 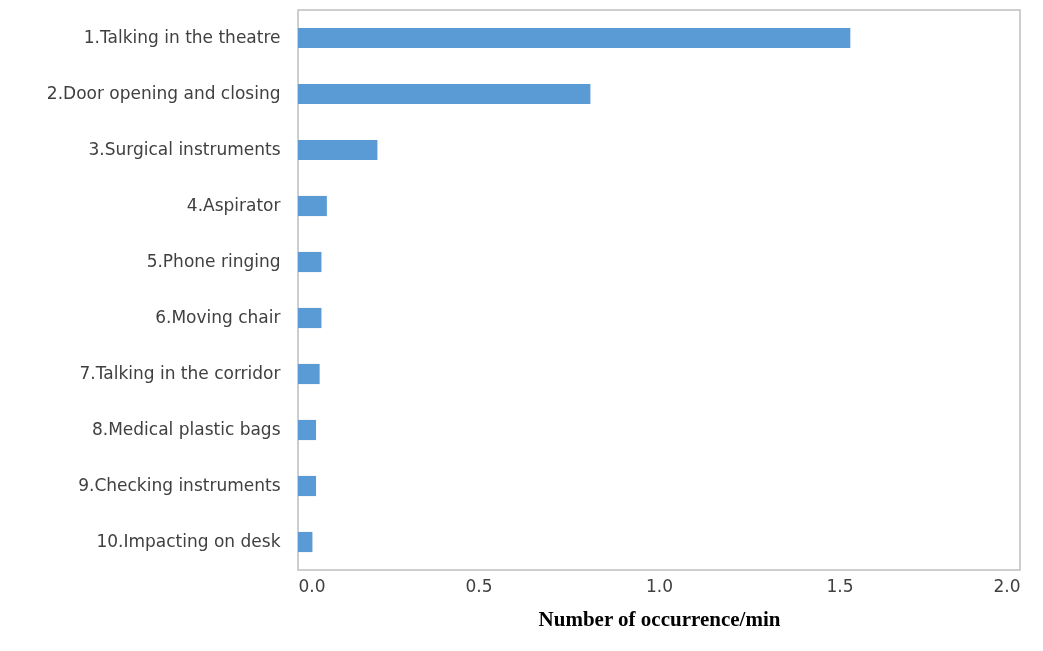 What do you see at coordinates (218, 317) in the screenshot?
I see `y-tick-label: 6.Moving chair` at bounding box center [218, 317].